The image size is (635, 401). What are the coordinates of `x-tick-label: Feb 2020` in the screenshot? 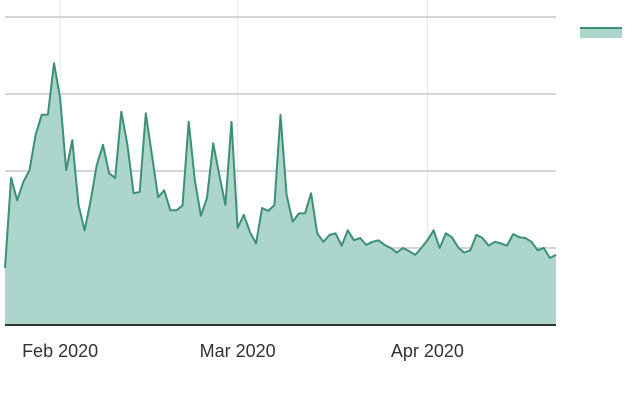 It's located at (60, 351).